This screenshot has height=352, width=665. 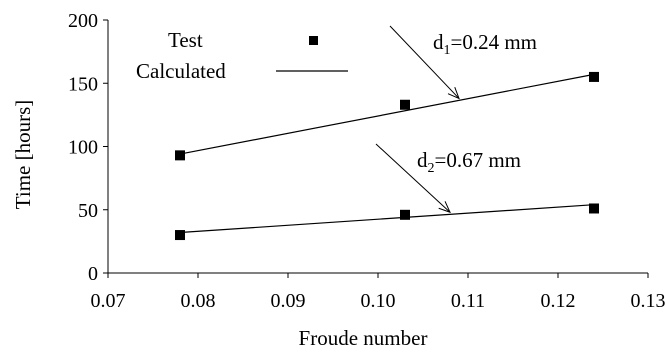 I want to click on annotation-d1: d1=0.24 mm, so click(x=485, y=44).